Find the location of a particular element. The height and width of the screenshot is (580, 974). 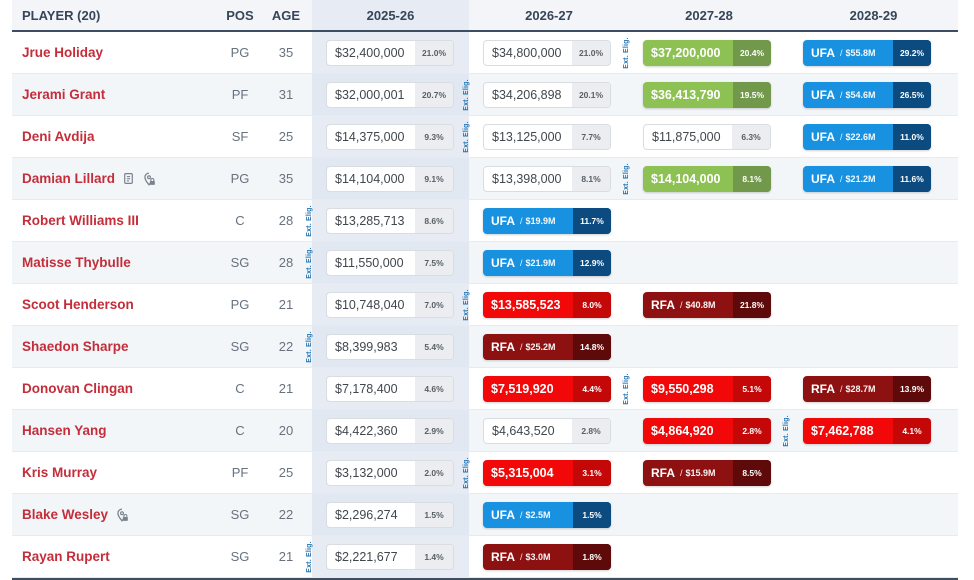

player-link: Blake Wesley is located at coordinates (65, 514).